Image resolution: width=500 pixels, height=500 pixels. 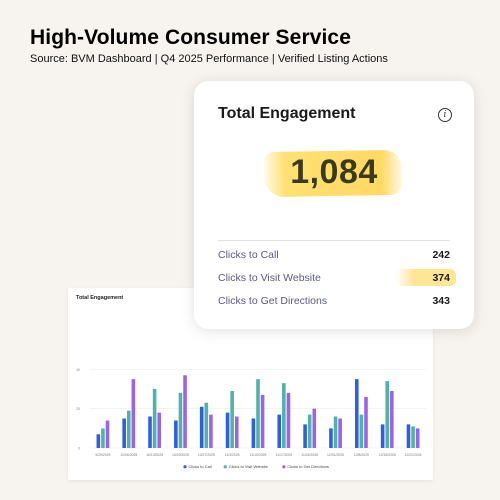 What do you see at coordinates (78, 370) in the screenshot?
I see `y-tick-label: 40` at bounding box center [78, 370].